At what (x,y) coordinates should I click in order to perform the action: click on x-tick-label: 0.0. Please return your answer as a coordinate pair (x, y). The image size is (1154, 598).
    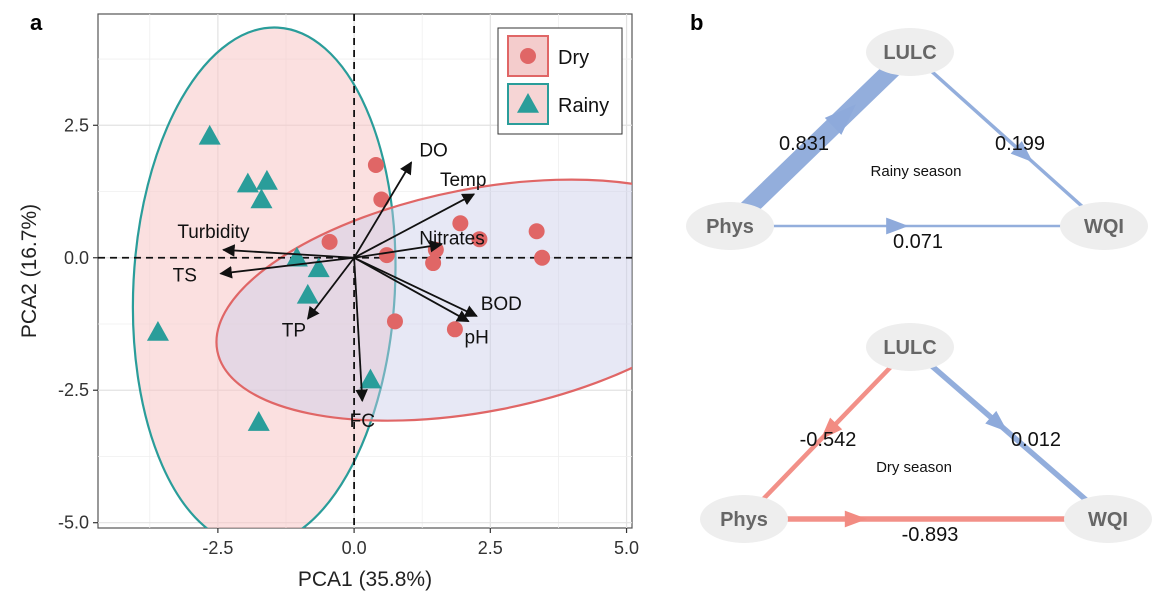
    Looking at the image, I should click on (354, 548).